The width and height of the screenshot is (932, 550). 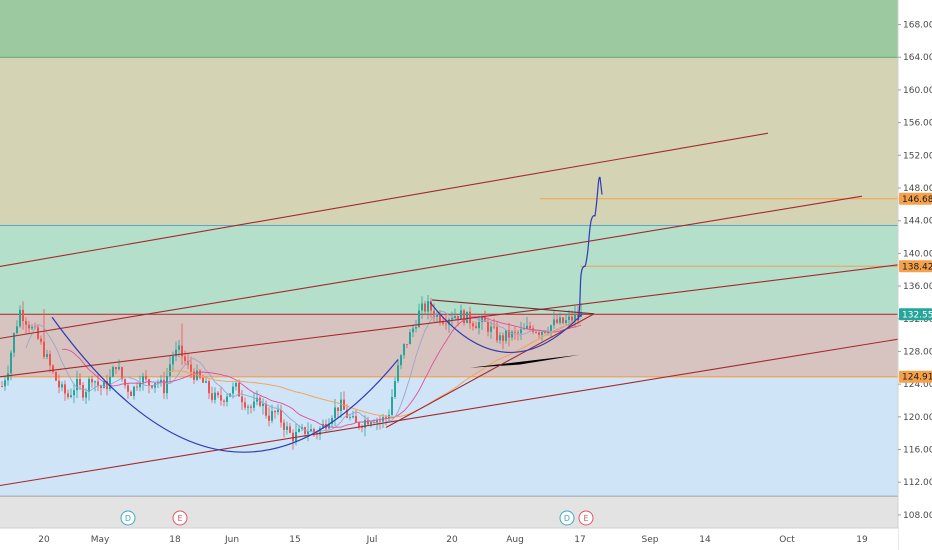 I want to click on time-tick-label: Jul, so click(x=372, y=540).